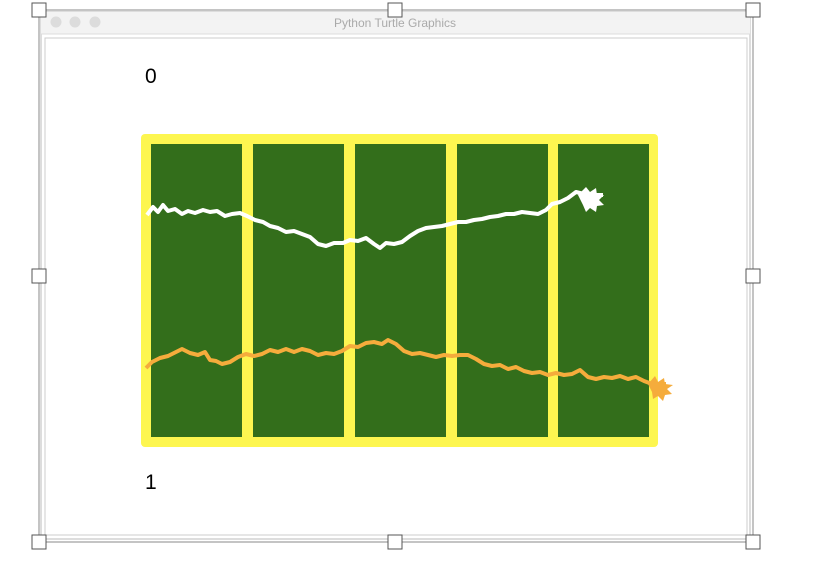  Describe the element at coordinates (591, 199) in the screenshot. I see `white-turtle` at that location.